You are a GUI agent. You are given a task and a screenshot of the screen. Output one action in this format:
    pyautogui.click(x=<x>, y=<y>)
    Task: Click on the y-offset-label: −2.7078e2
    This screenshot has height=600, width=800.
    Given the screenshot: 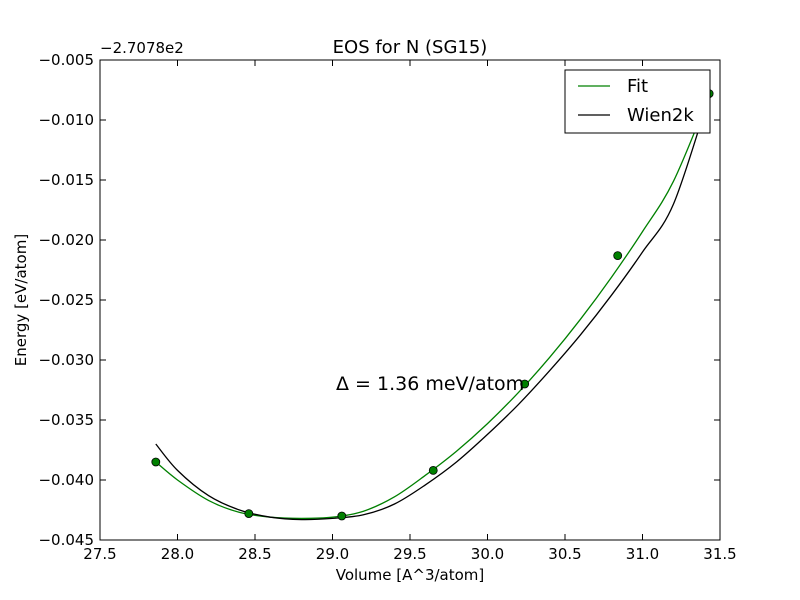 What is the action you would take?
    pyautogui.click(x=142, y=48)
    